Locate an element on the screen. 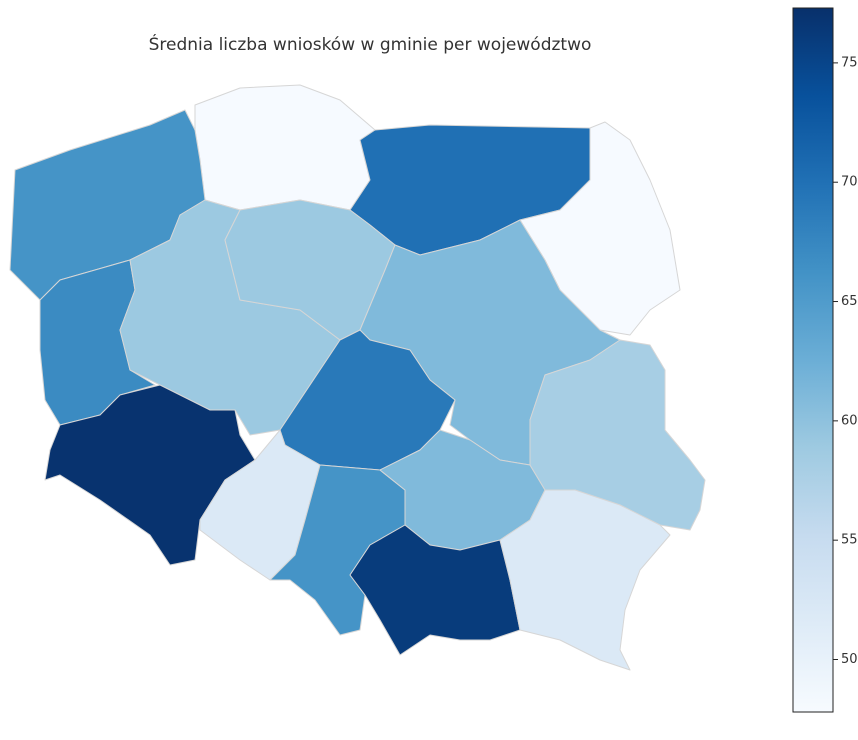 The image size is (858, 740). colorbar-tick-label: 65 is located at coordinates (849, 301).